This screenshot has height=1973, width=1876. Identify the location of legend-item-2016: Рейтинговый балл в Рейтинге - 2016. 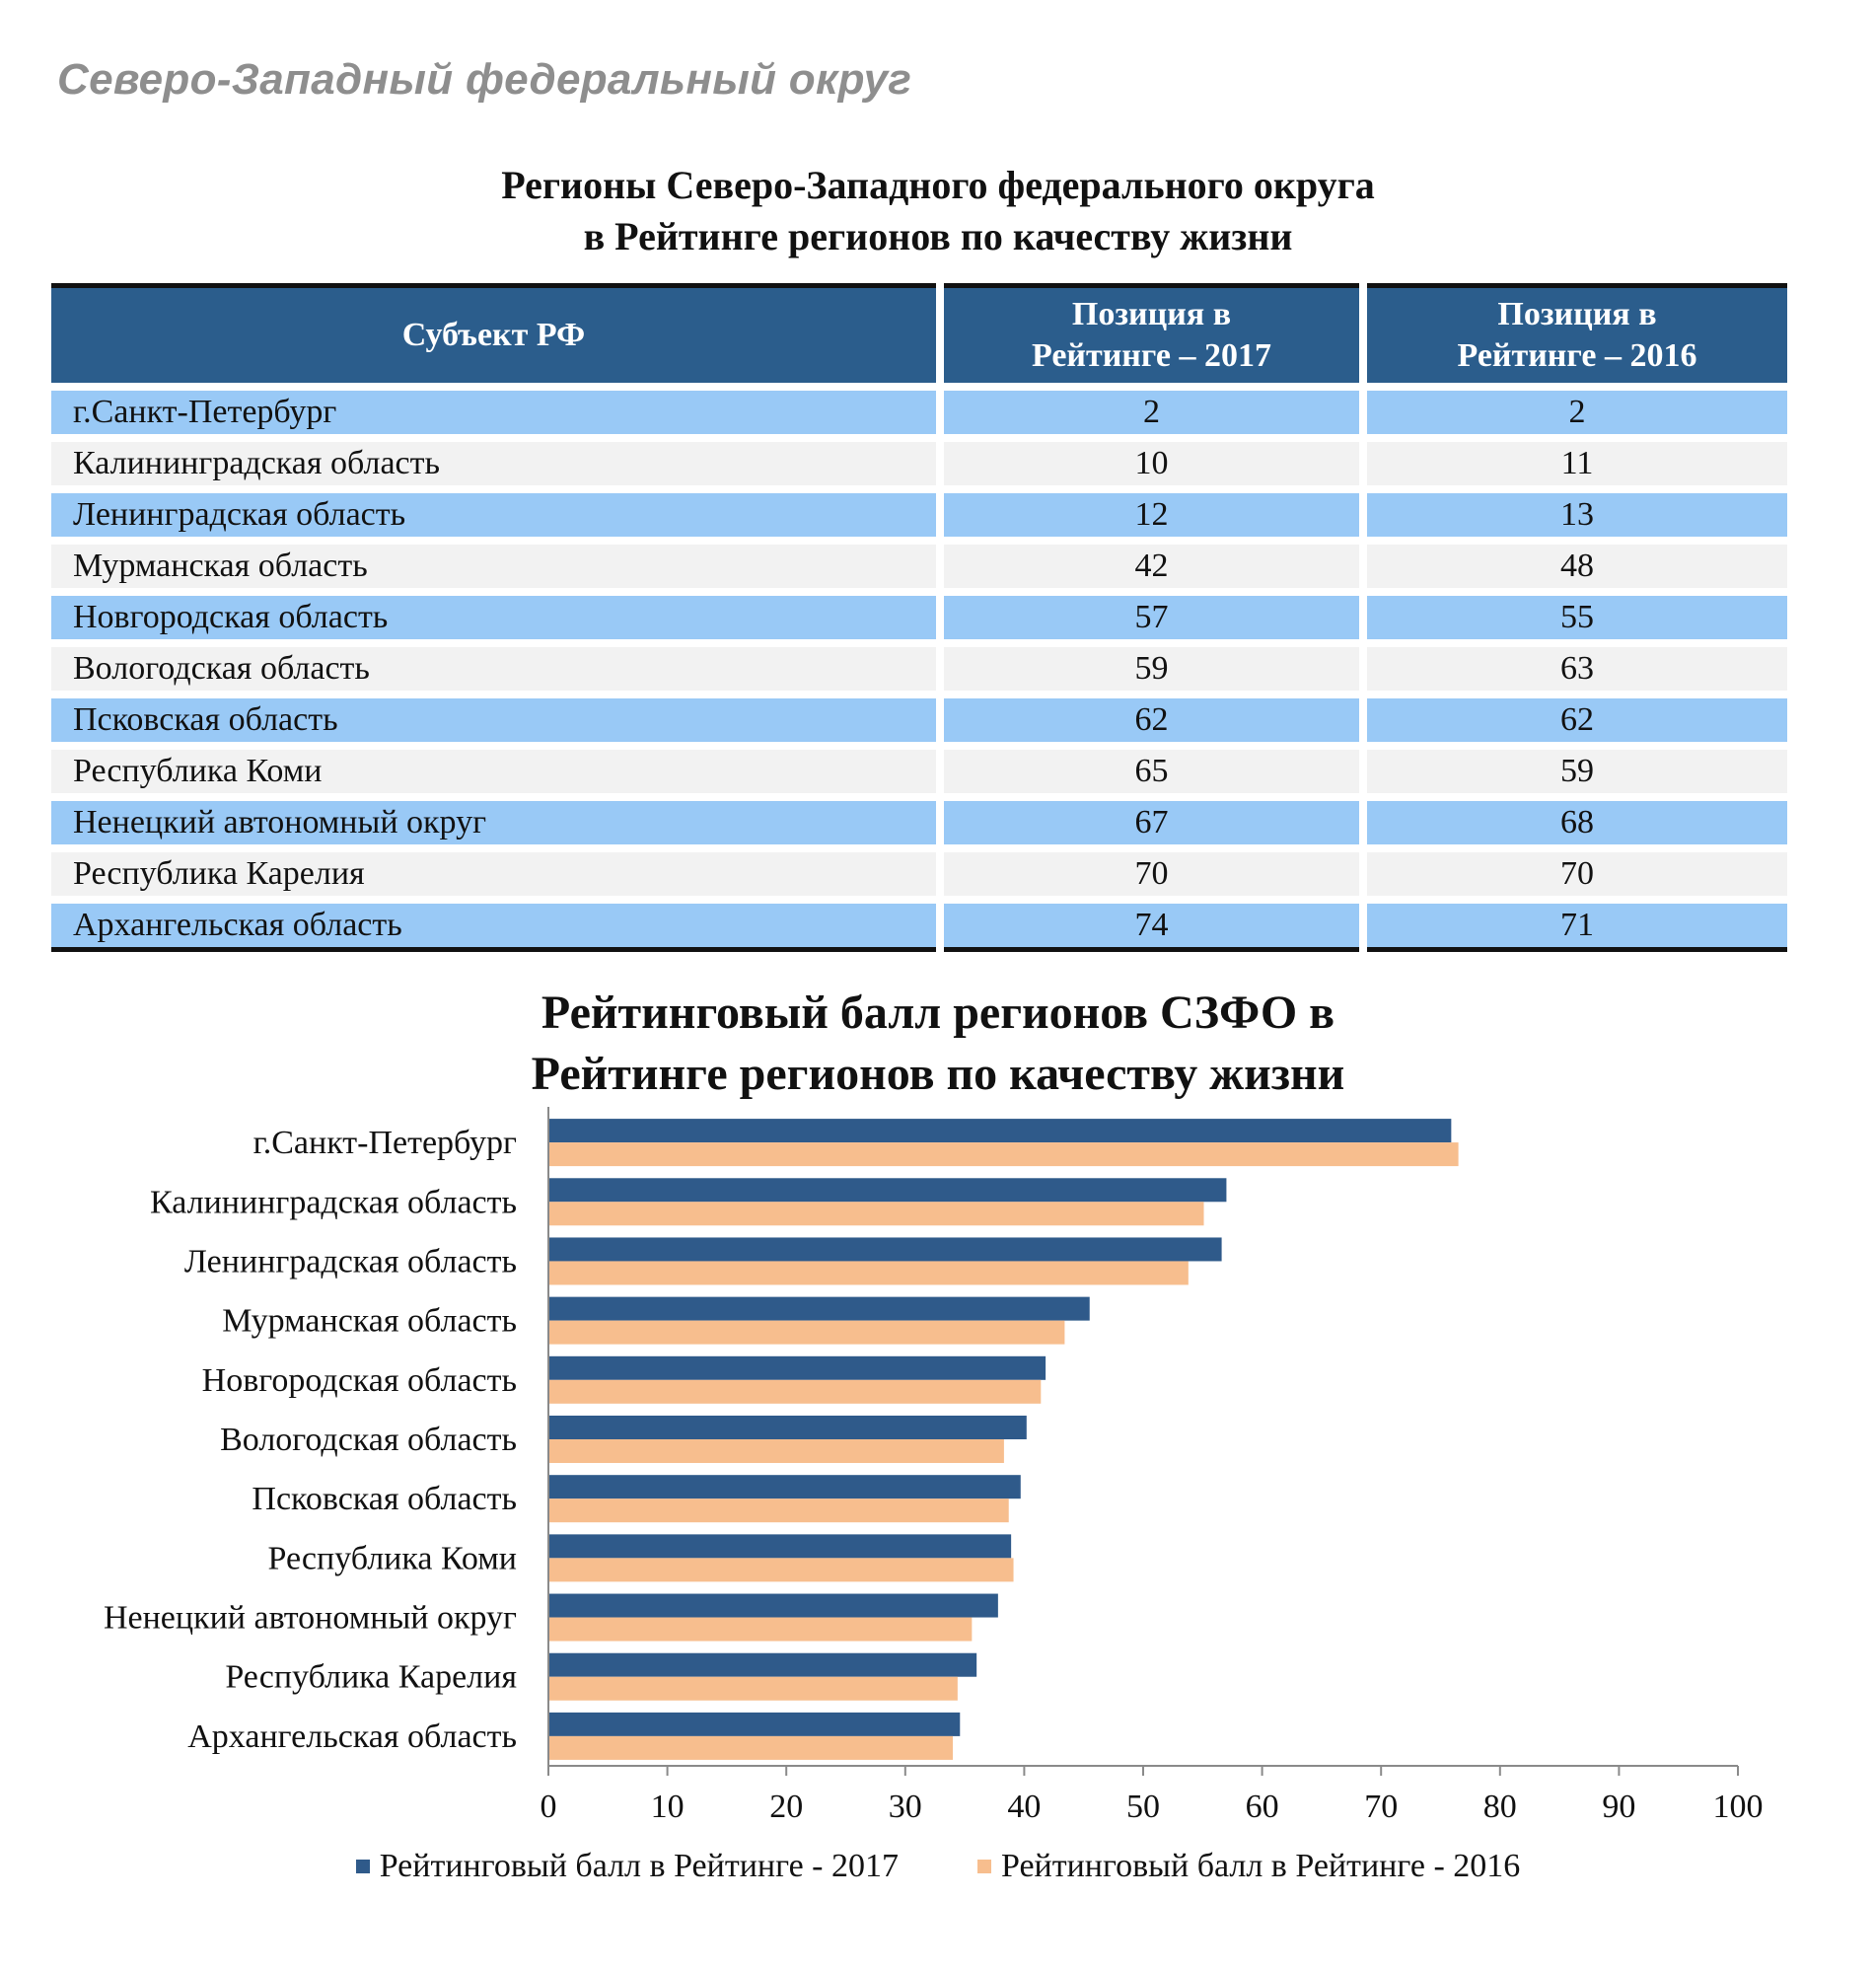
(1248, 1866).